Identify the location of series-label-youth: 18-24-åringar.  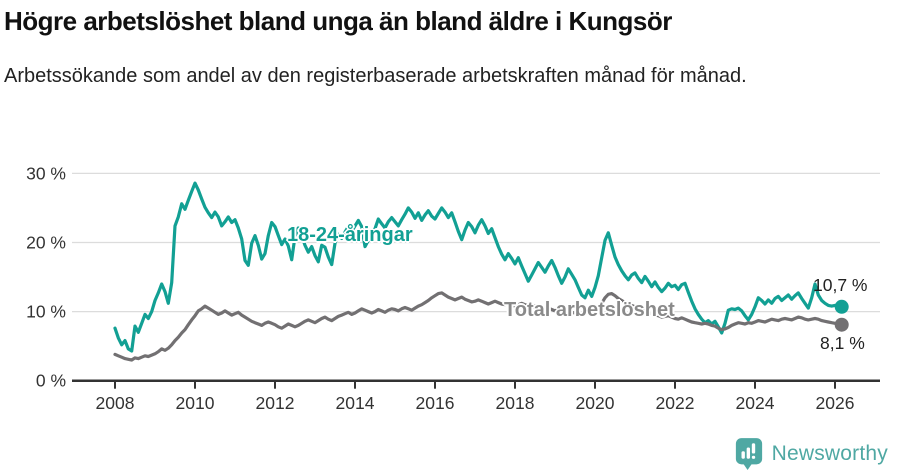
(350, 235).